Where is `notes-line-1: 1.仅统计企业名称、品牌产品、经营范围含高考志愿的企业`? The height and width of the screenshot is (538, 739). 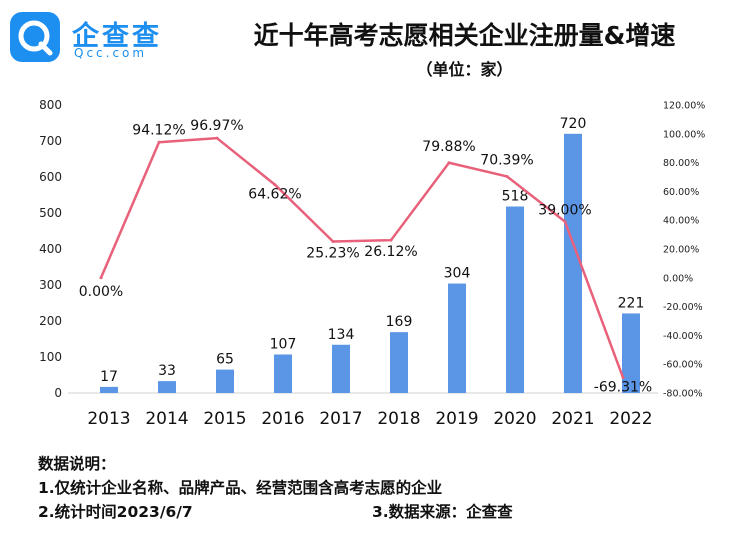
notes-line-1: 1.仅统计企业名称、品牌产品、经营范围含高考志愿的企业 is located at coordinates (240, 488).